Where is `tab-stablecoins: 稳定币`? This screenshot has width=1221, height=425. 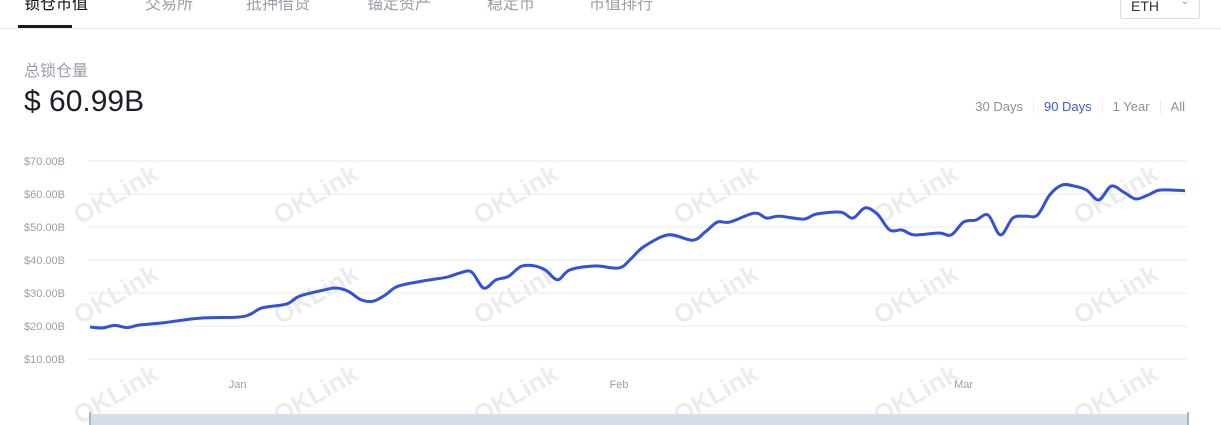
tab-stablecoins: 稳定币 is located at coordinates (511, 6).